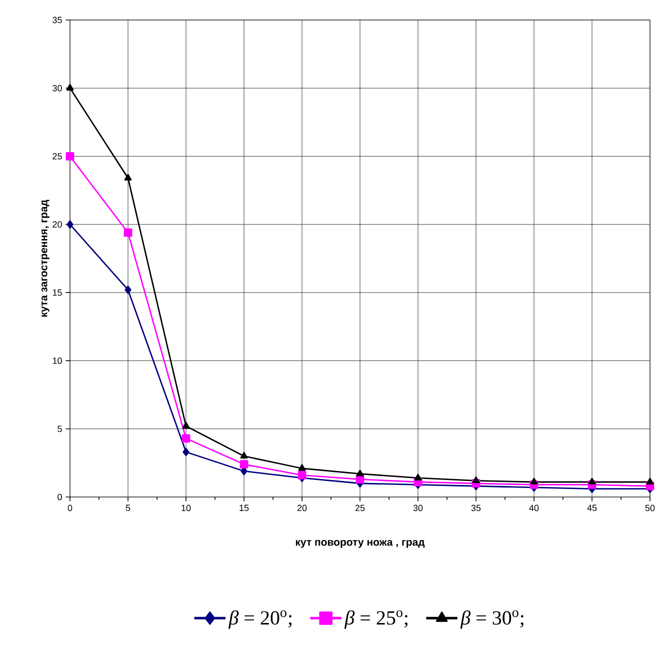 This screenshot has height=648, width=657. Describe the element at coordinates (244, 508) in the screenshot. I see `x-tick-label: 15` at that location.